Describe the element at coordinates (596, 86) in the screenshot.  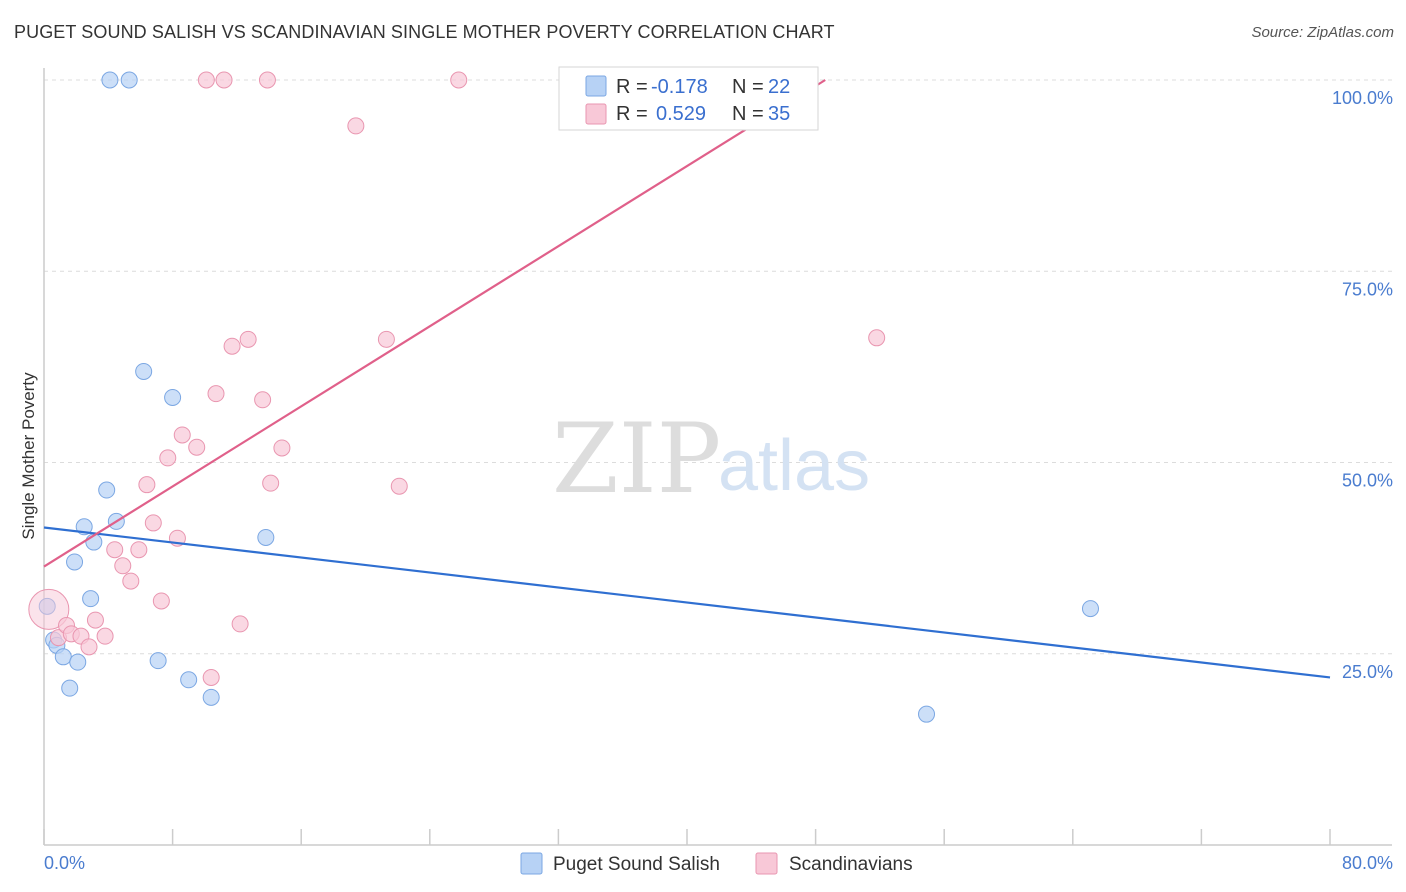
I see `legend-swatch-blue` at that location.